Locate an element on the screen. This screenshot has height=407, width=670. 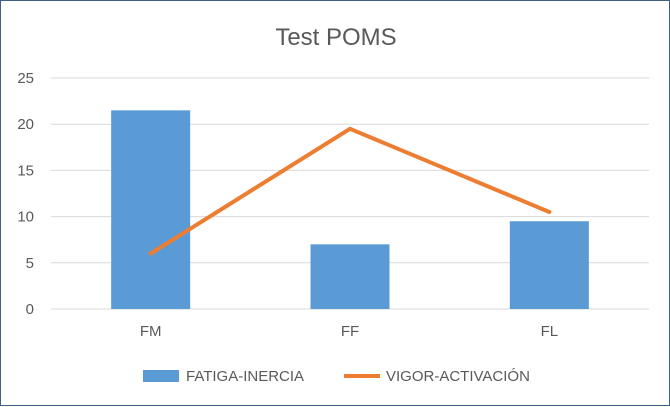
legend: FATIGA-INERCIA VIGOR-ACTIVACIÓN is located at coordinates (336, 376).